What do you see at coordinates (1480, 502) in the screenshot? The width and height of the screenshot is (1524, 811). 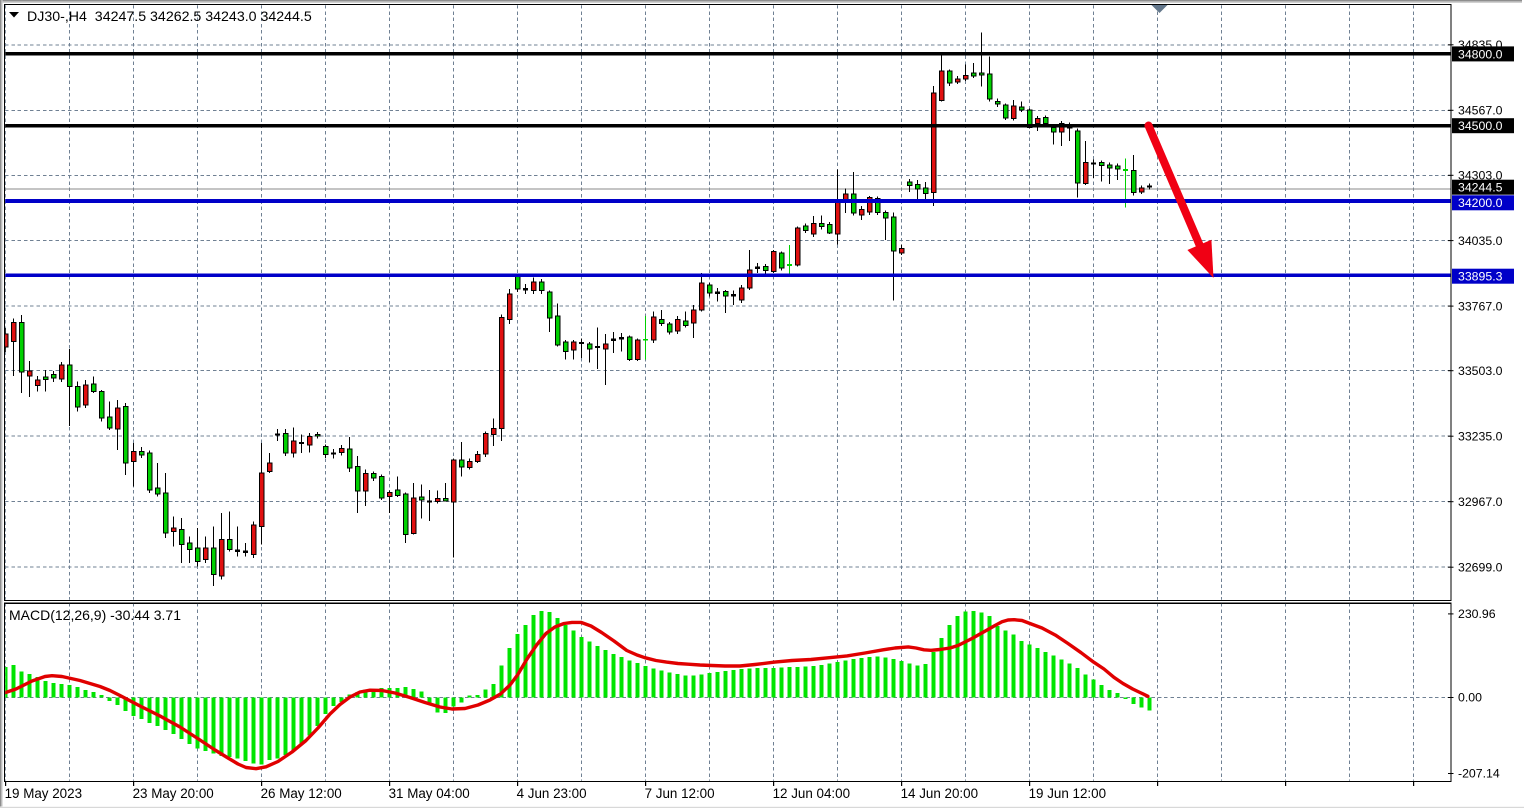 I see `svg-text: 32967.0` at bounding box center [1480, 502].